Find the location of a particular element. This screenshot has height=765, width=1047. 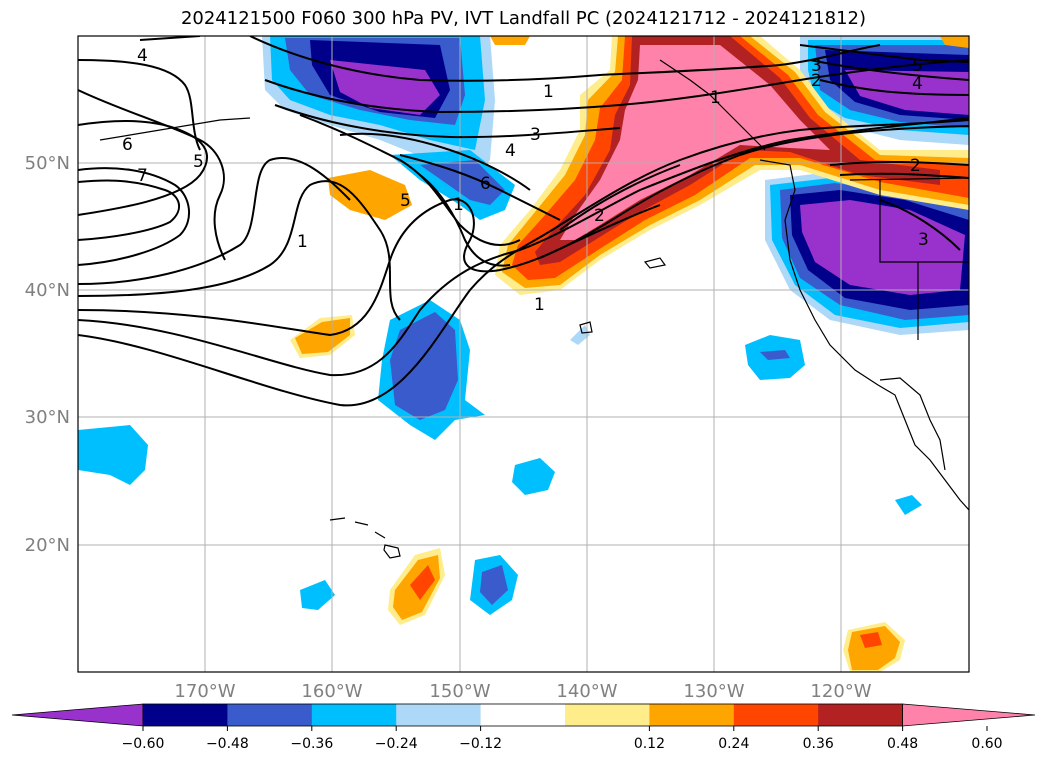

colorbar-tick-label: 0.48 is located at coordinates (902, 744).